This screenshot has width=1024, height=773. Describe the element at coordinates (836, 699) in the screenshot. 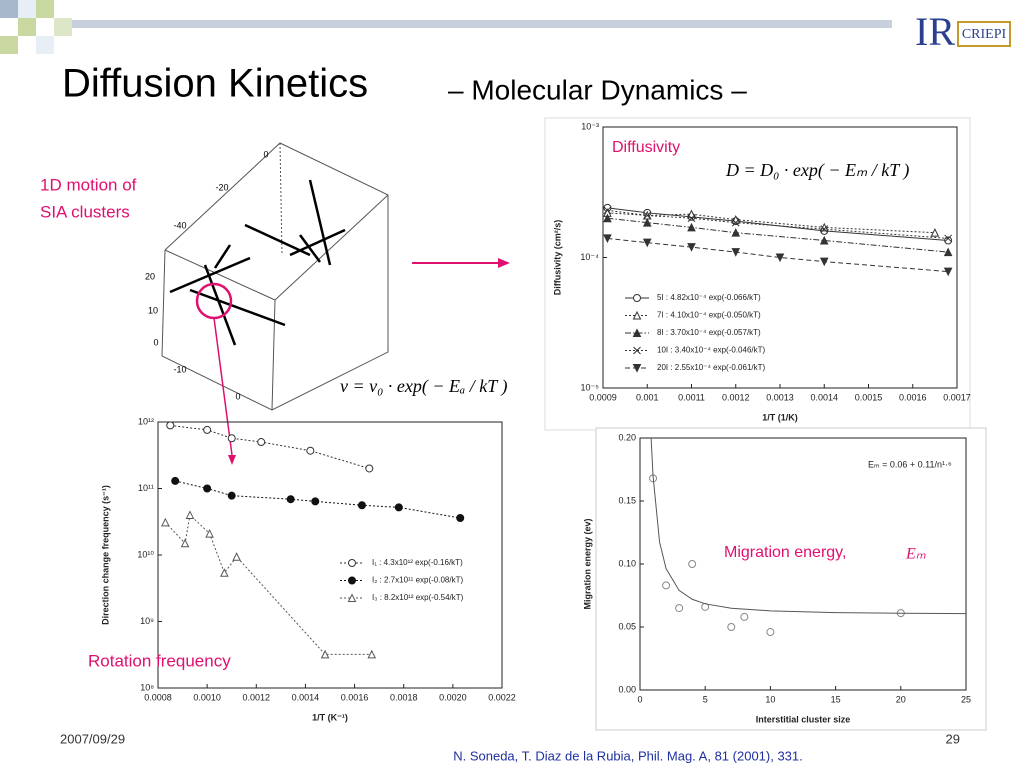

I see `x-tick-label: 15` at that location.